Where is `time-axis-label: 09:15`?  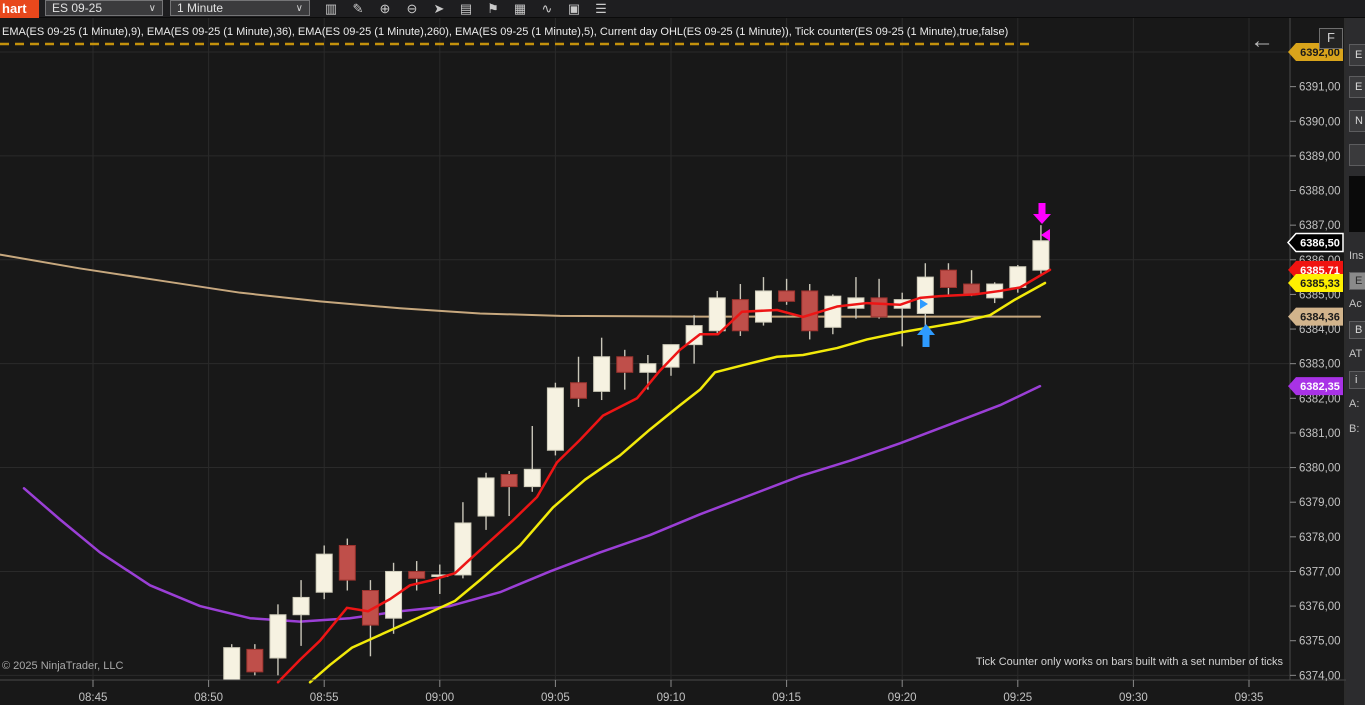
time-axis-label: 09:15 is located at coordinates (786, 698).